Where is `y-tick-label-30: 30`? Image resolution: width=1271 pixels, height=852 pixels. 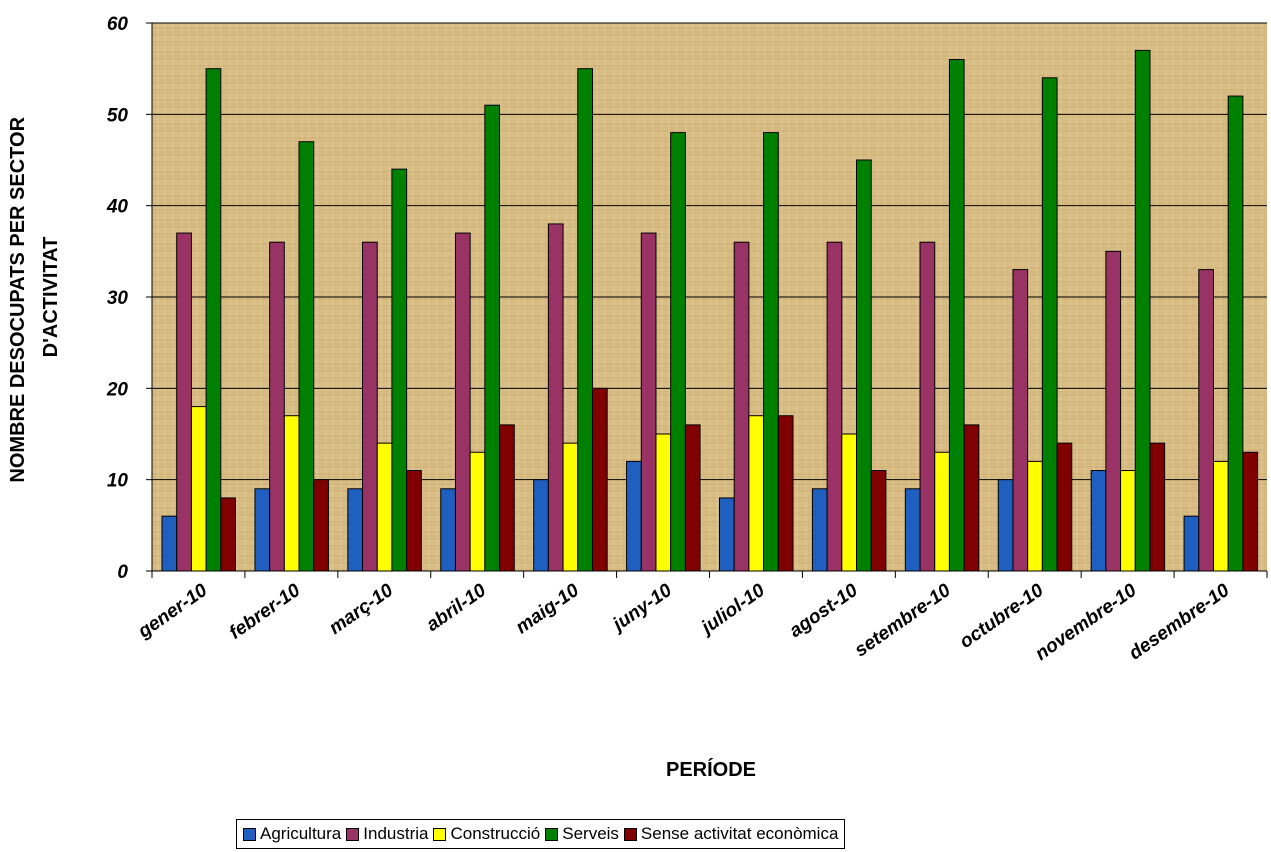 y-tick-label-30: 30 is located at coordinates (118, 298).